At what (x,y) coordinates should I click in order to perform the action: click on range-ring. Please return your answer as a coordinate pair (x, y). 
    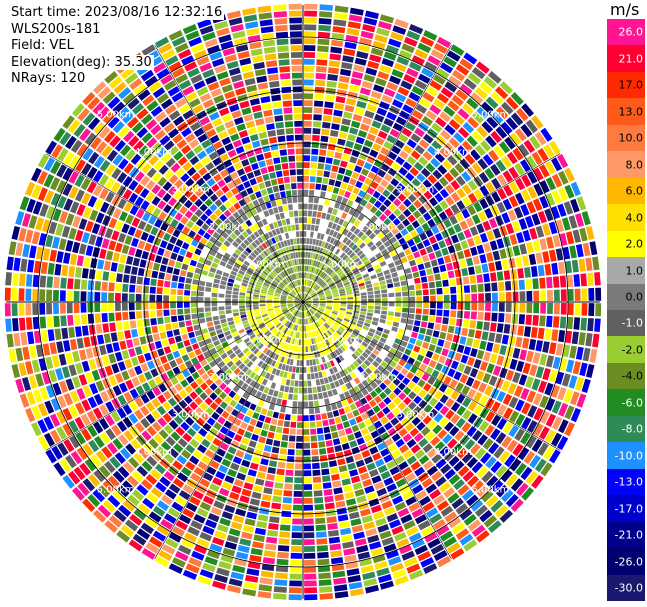
    Looking at the image, I should click on (303, 302).